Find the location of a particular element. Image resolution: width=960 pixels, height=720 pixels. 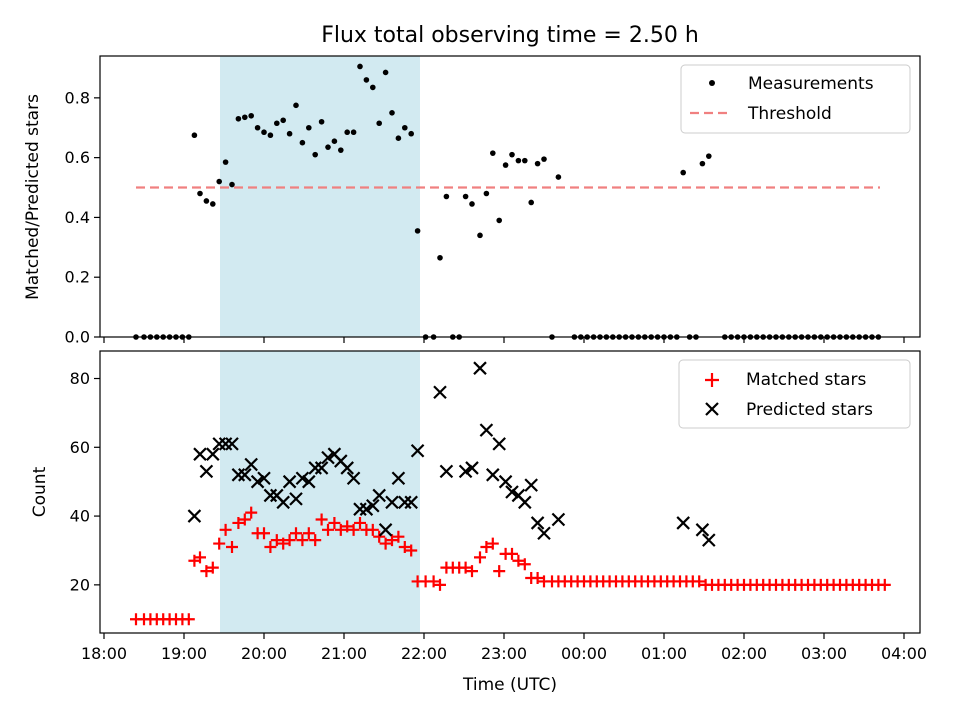

x-tick-label: 01:00 is located at coordinates (664, 653).